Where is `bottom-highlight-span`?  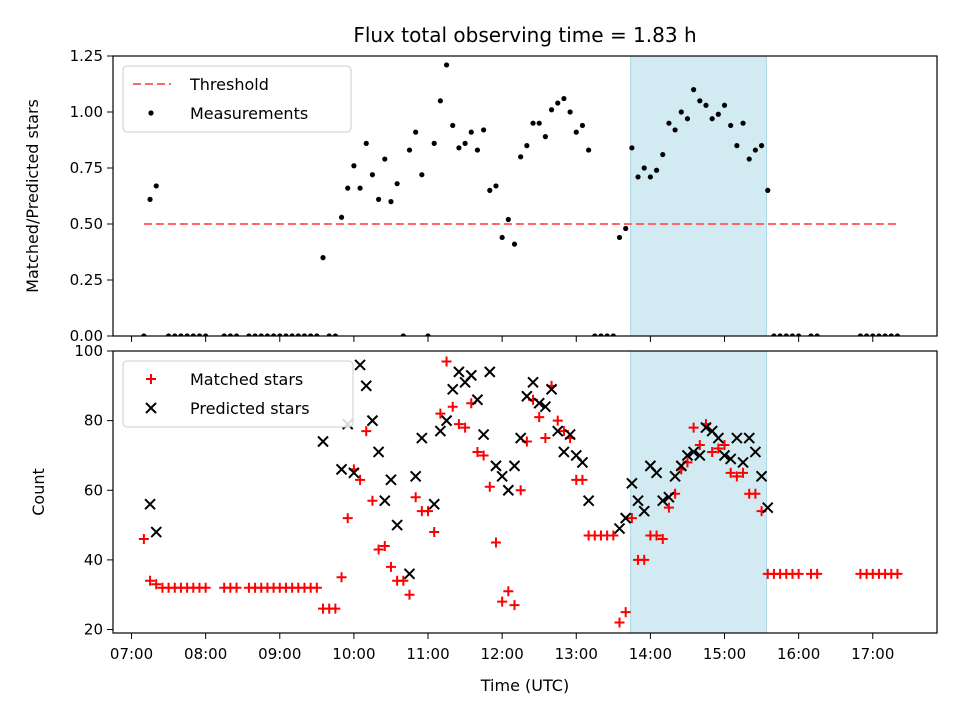 bottom-highlight-span is located at coordinates (699, 492).